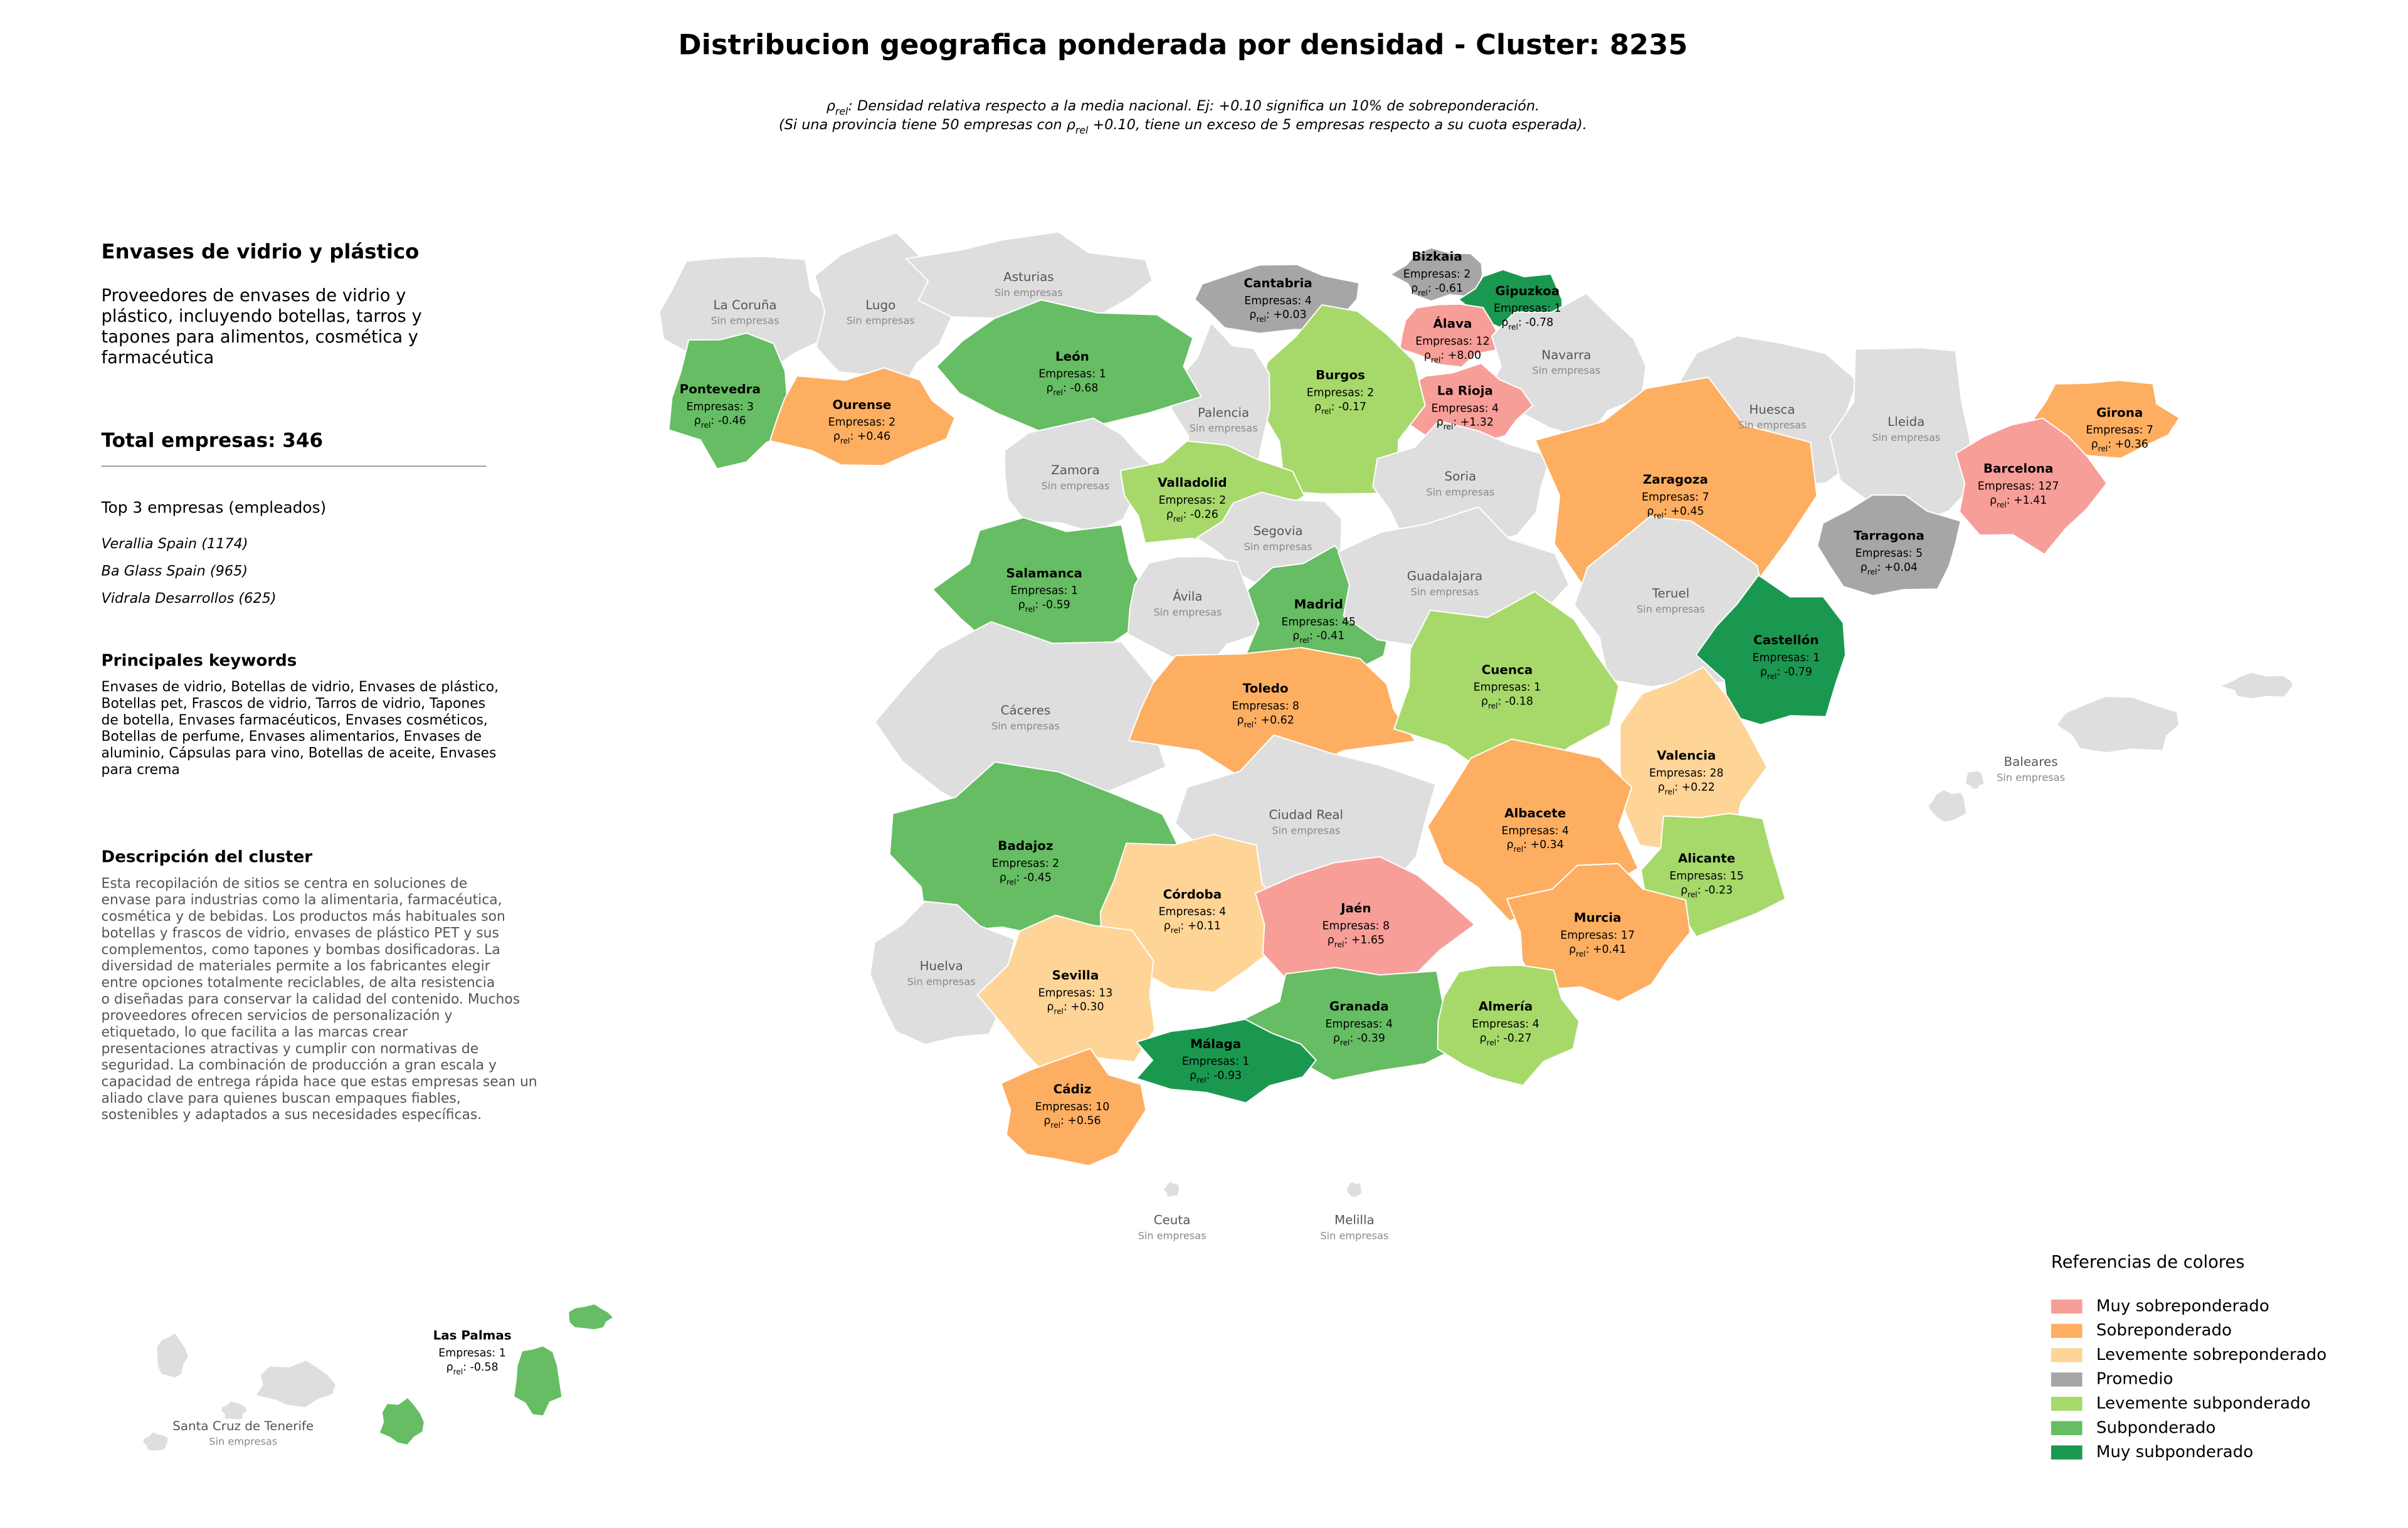 The width and height of the screenshot is (2408, 1528). I want to click on keywords-title: Principales keywords, so click(199, 660).